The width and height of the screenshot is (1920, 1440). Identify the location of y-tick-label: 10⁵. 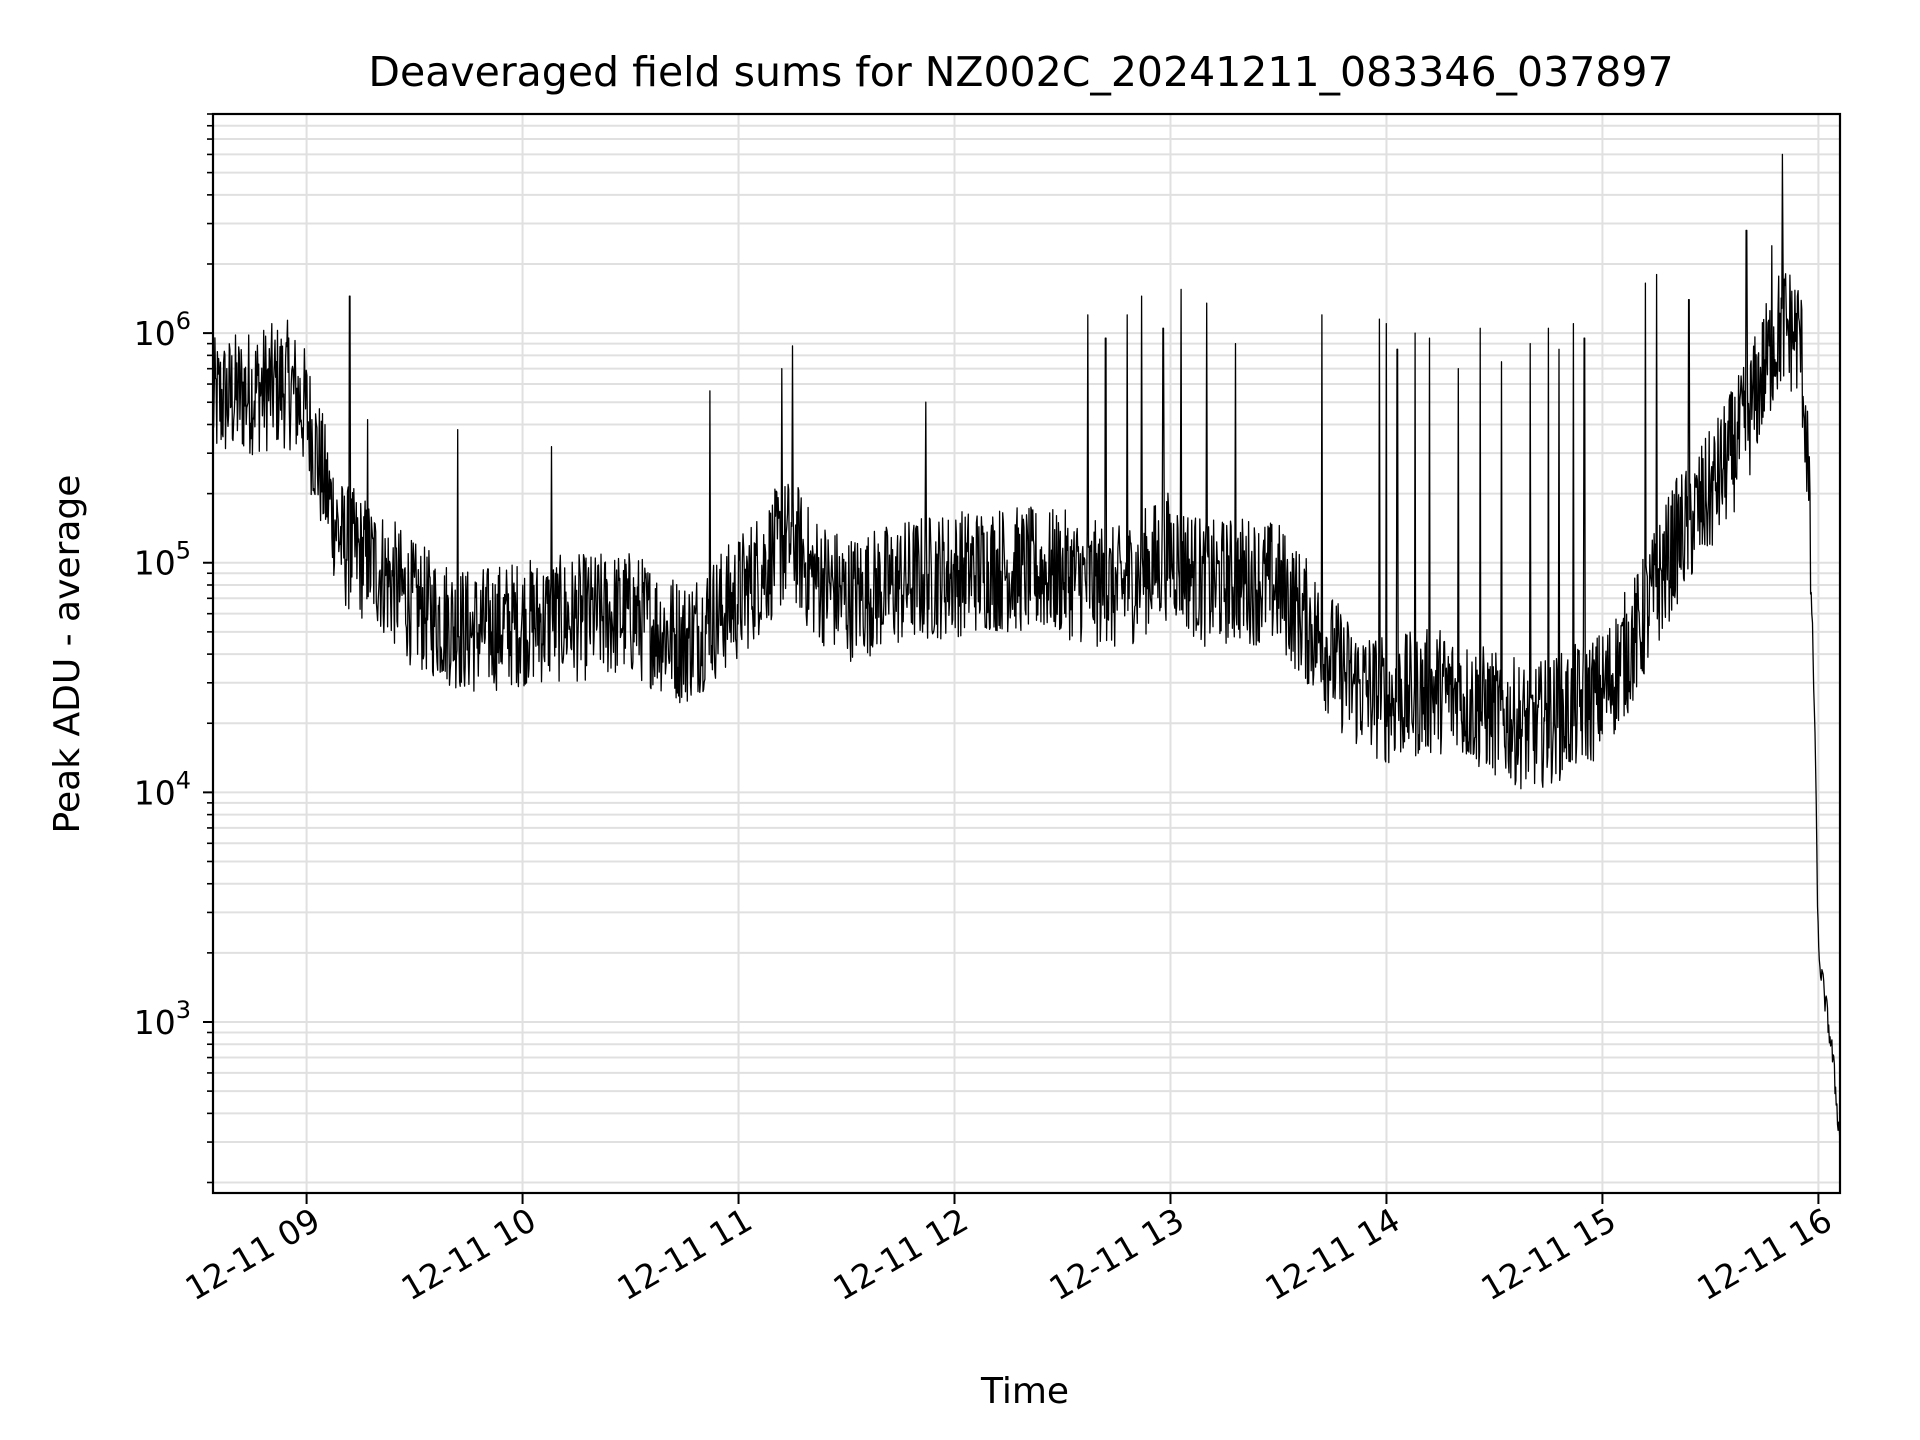
(162, 560).